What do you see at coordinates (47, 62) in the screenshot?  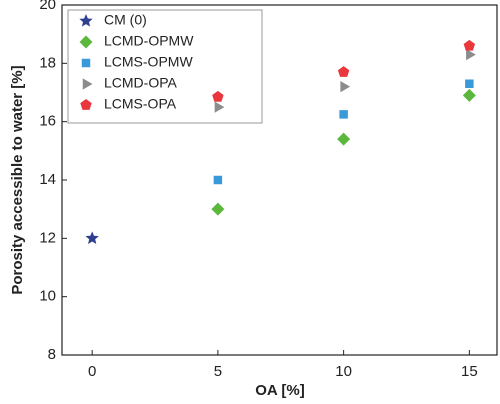 I see `y-tick-label: 18` at bounding box center [47, 62].